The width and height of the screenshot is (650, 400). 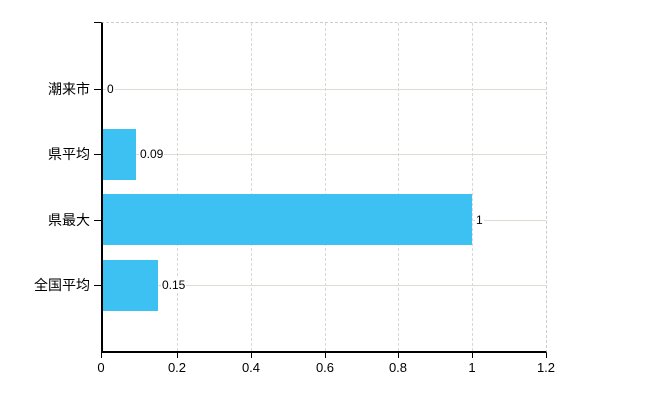 What do you see at coordinates (152, 154) in the screenshot?
I see `bar-value-label: 0.09` at bounding box center [152, 154].